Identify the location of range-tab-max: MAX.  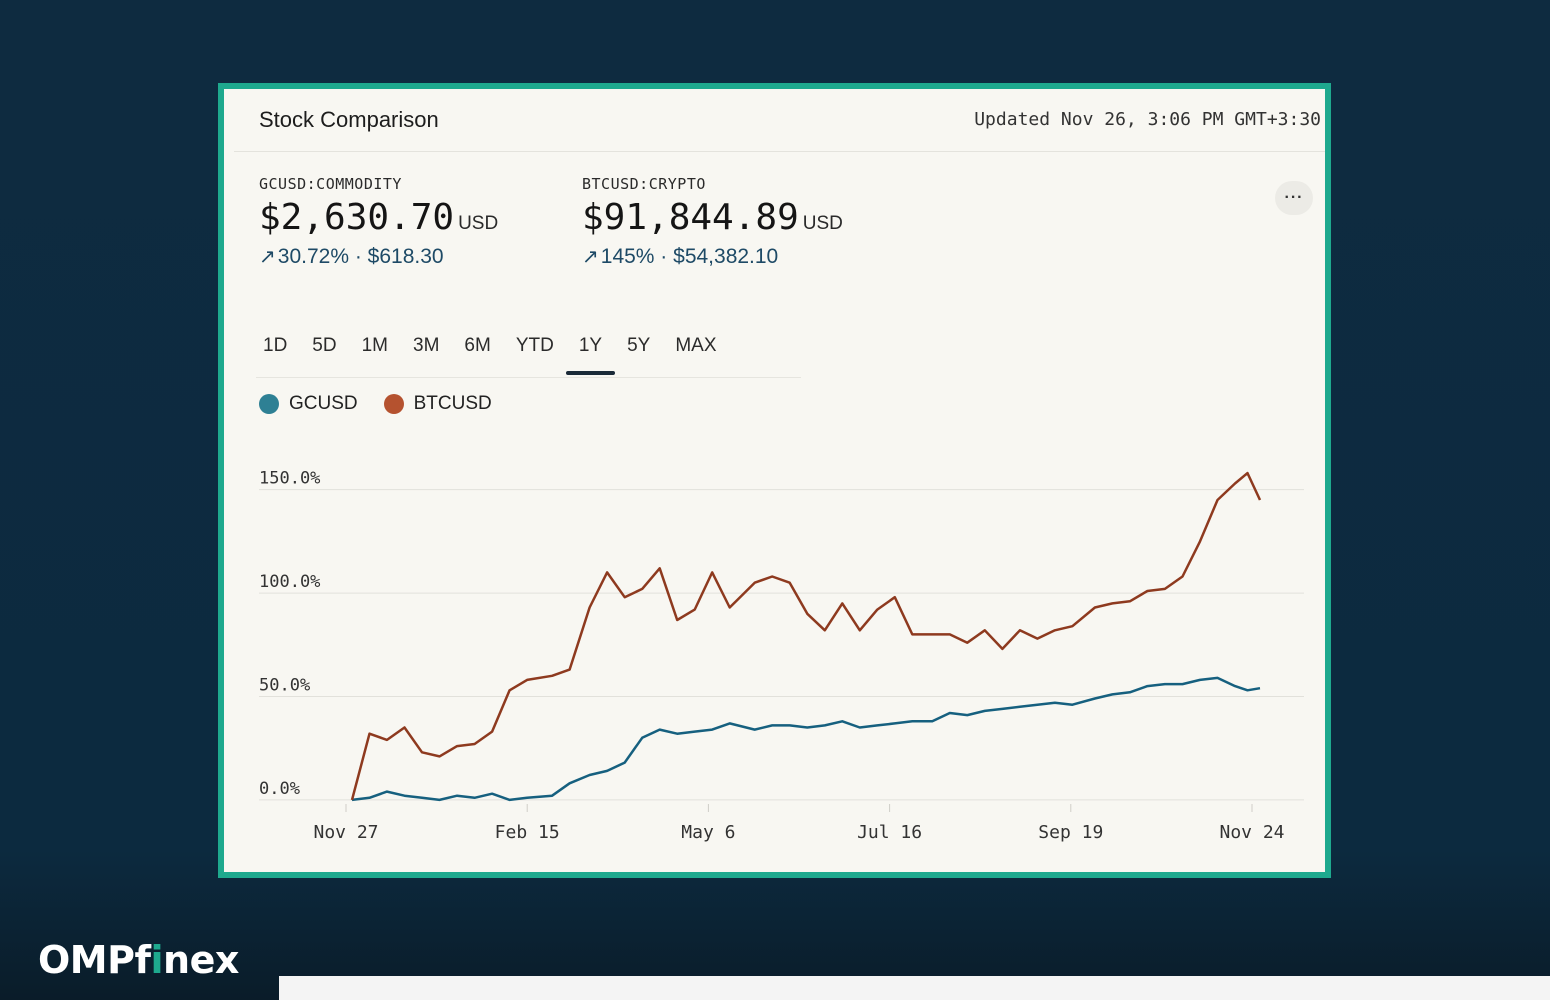
(696, 345).